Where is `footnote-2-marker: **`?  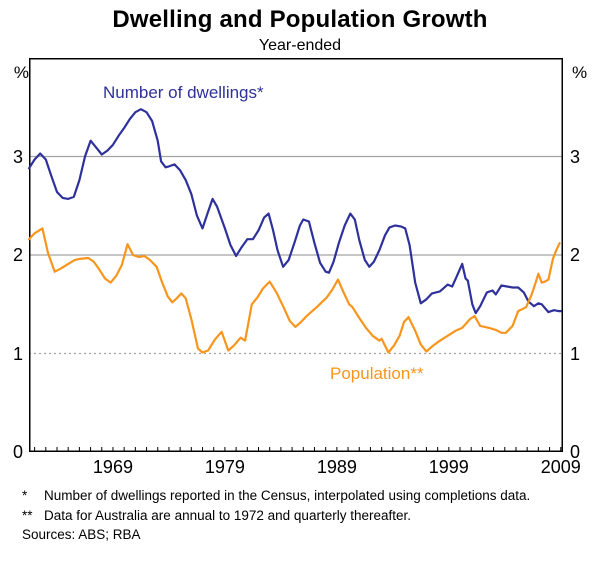 footnote-2-marker: ** is located at coordinates (27, 515).